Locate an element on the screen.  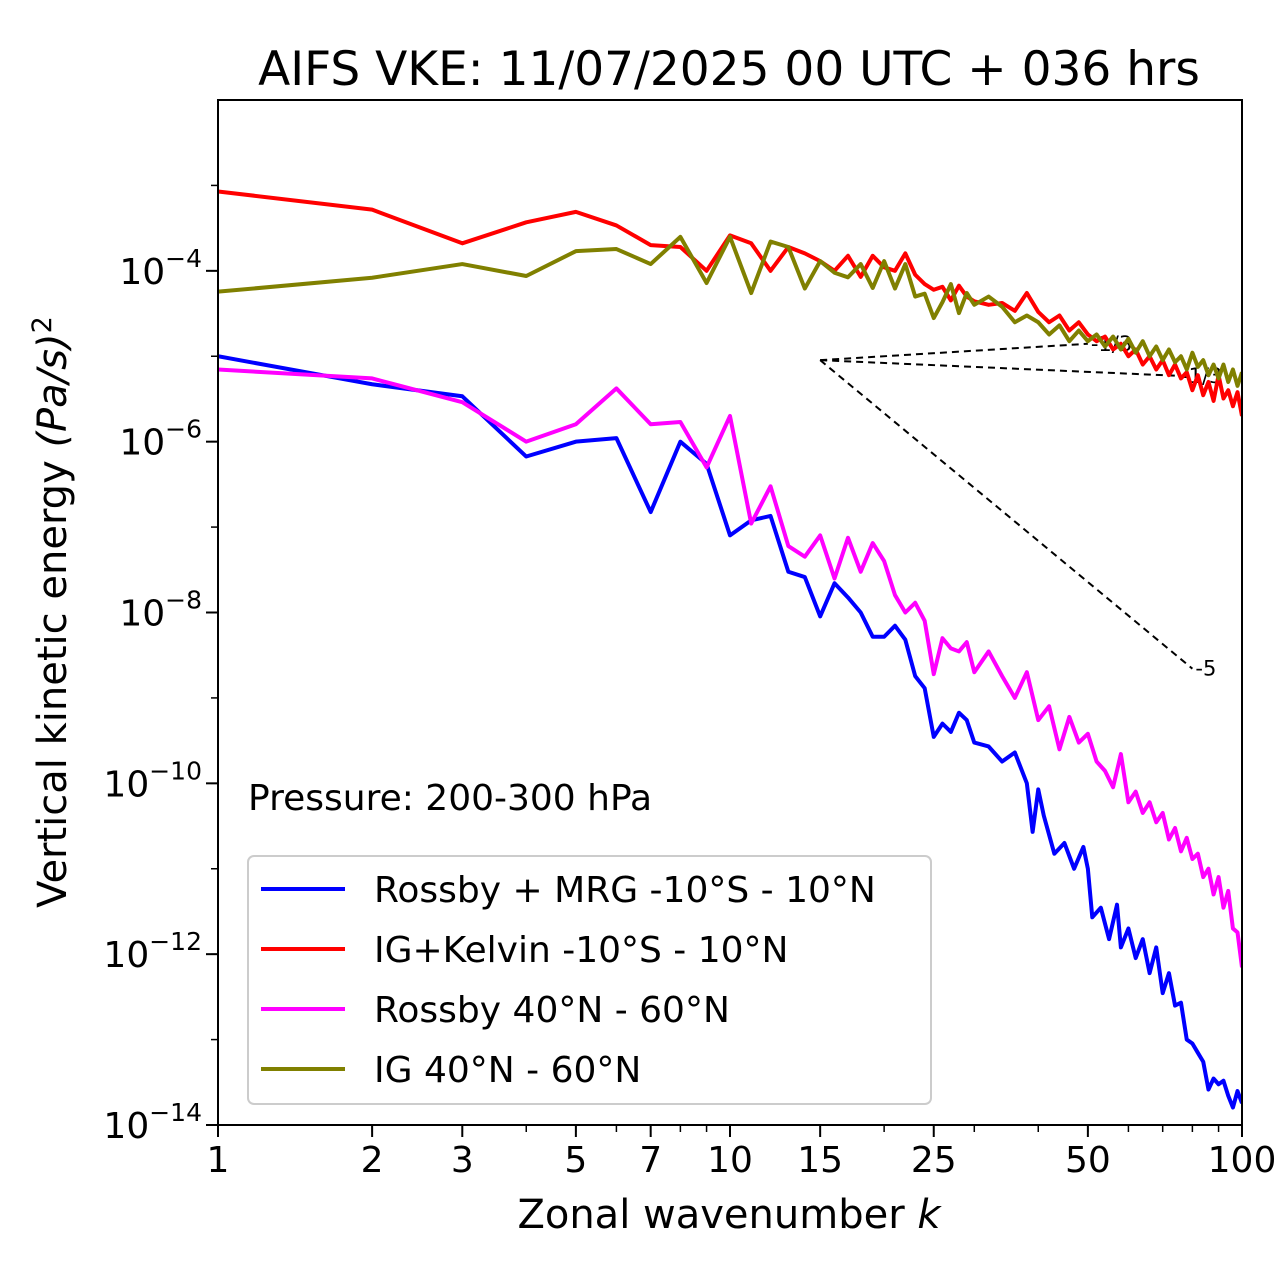
x-tick-label: 5 is located at coordinates (575, 1160).